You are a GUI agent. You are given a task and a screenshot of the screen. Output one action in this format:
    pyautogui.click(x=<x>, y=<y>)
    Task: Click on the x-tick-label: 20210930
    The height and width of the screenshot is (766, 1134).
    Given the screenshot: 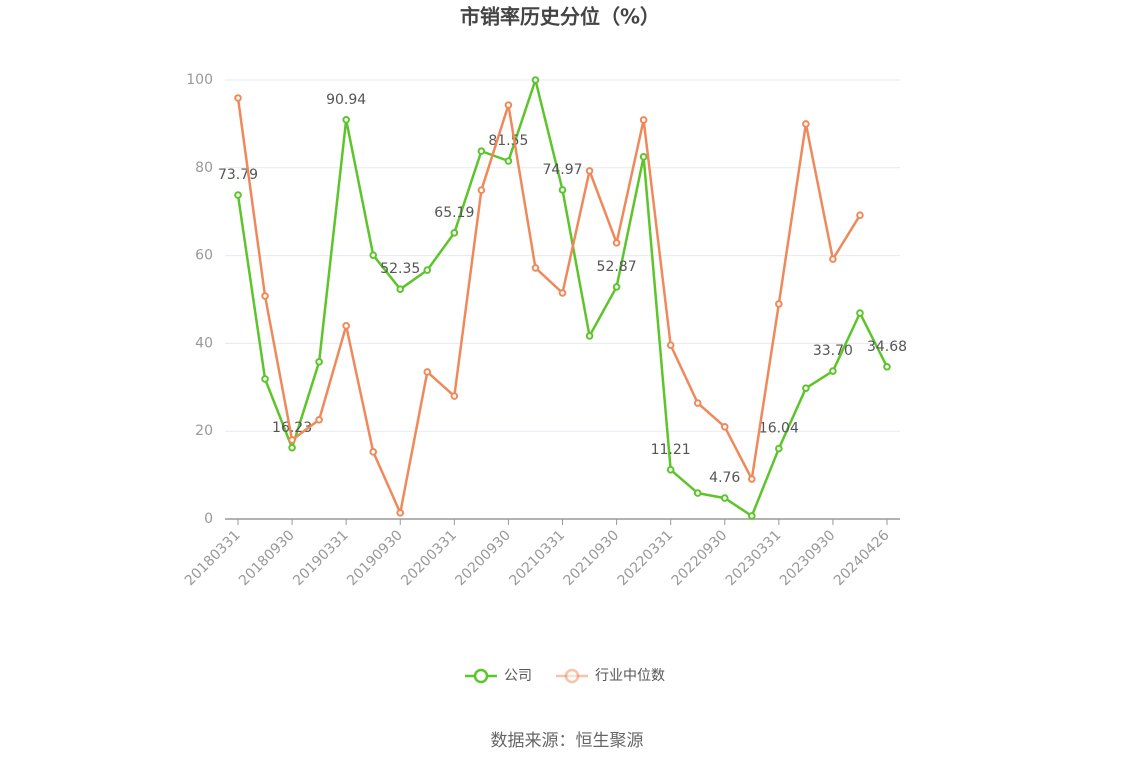 What is the action you would take?
    pyautogui.click(x=592, y=558)
    